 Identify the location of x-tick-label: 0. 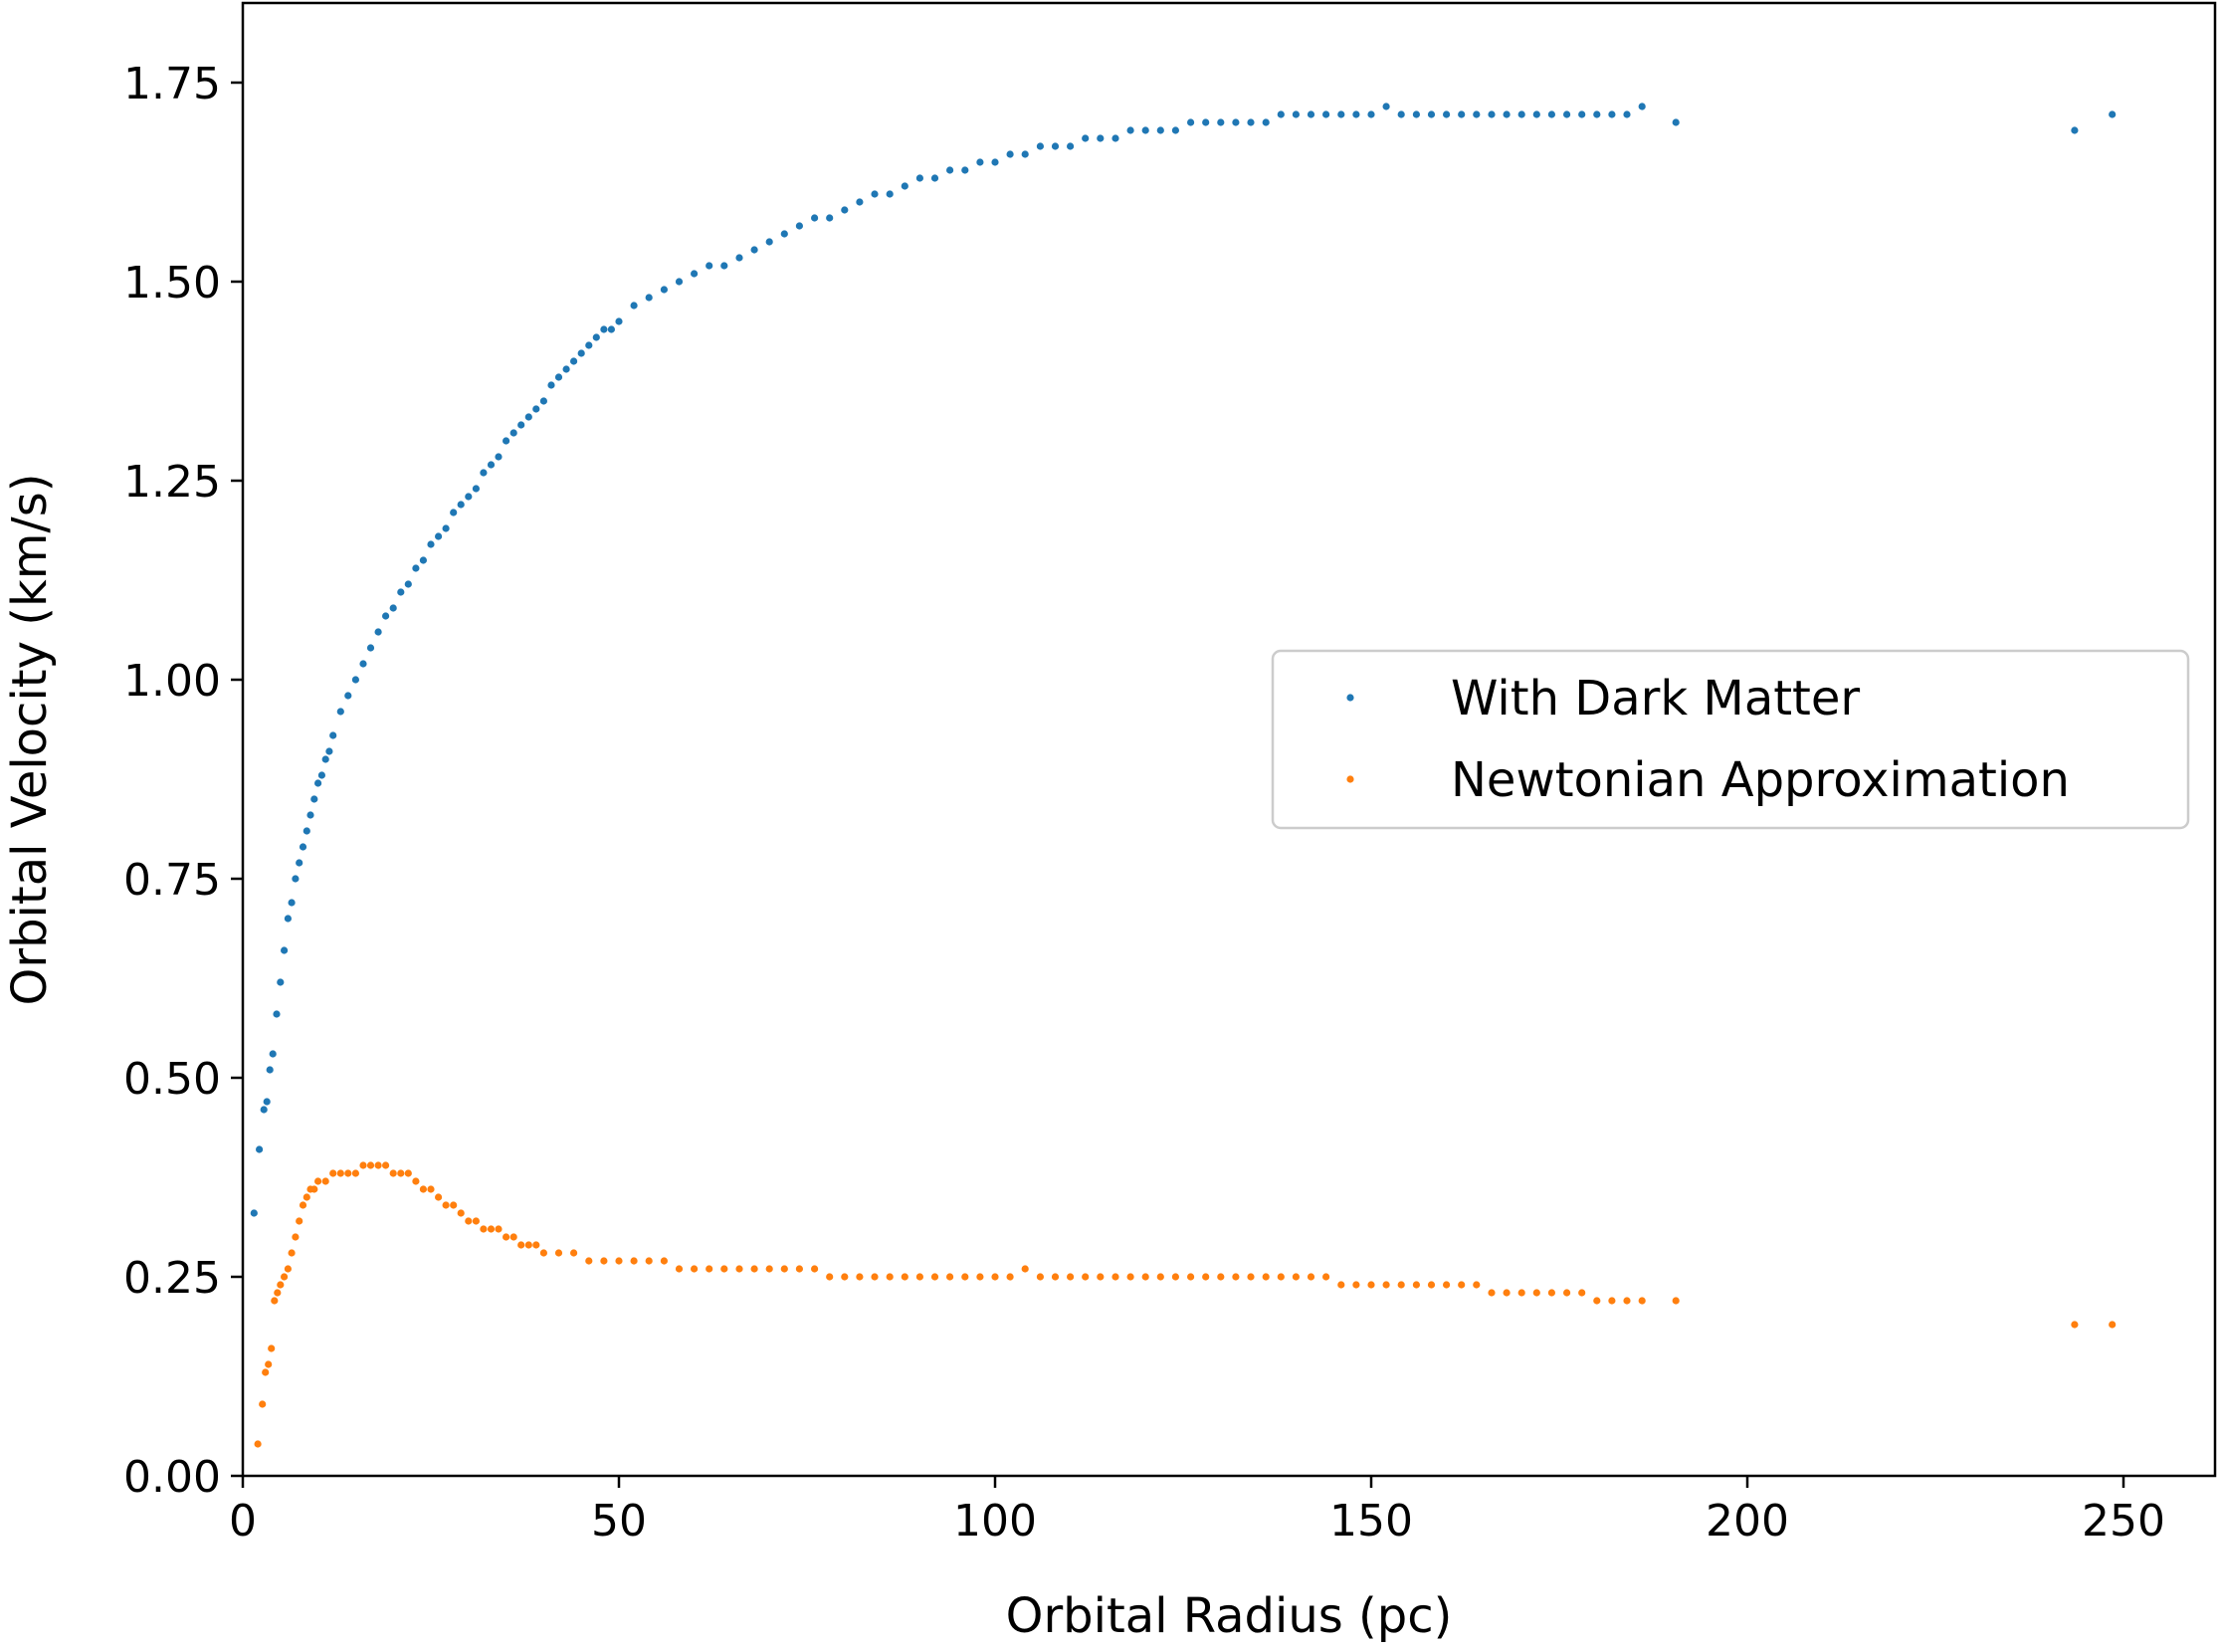
(243, 1521).